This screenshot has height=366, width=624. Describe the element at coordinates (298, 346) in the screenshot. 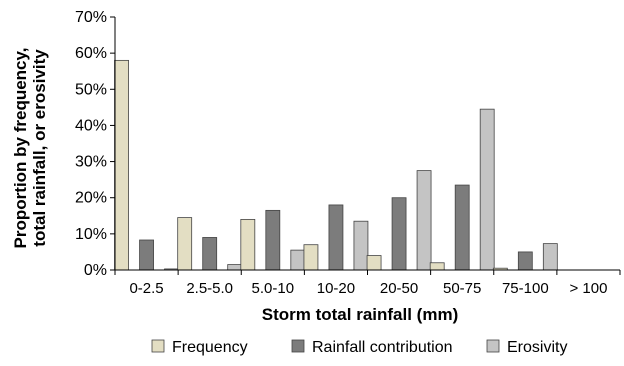

I see `legend-swatch-rainfall-contribution` at that location.